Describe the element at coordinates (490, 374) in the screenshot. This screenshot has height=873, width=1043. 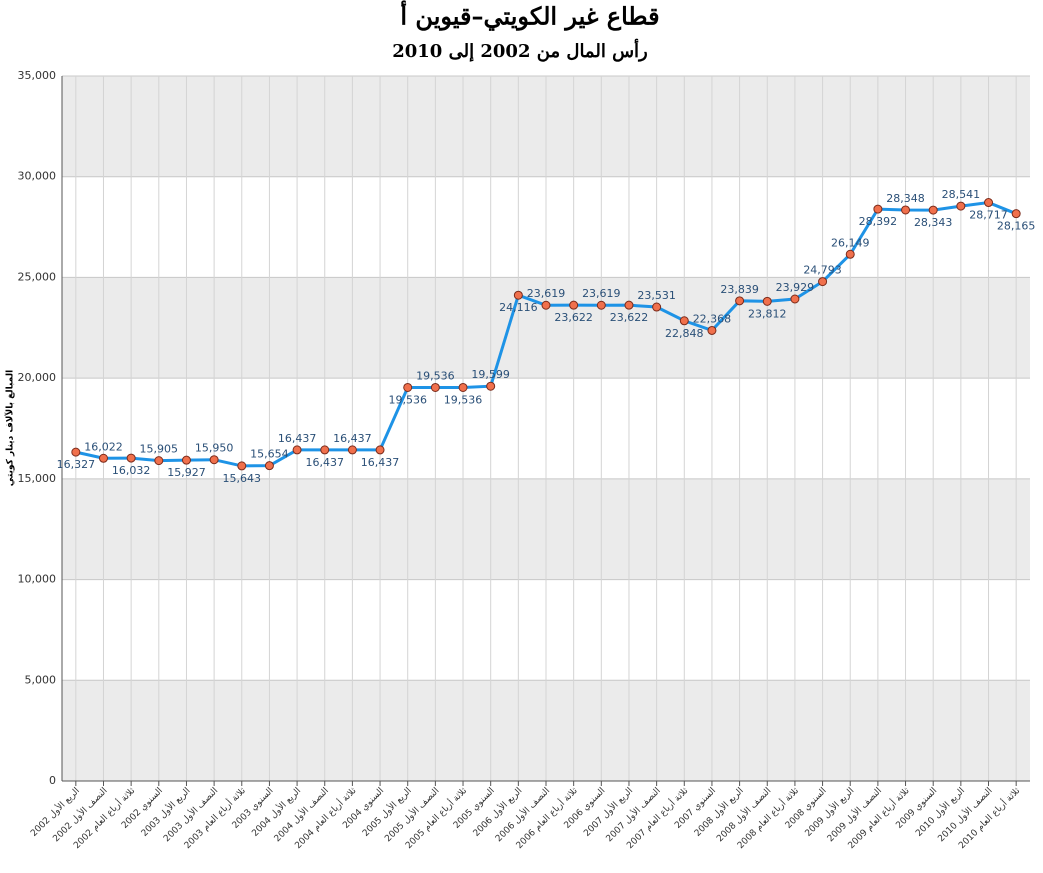
I see `value-label: 19,599` at that location.